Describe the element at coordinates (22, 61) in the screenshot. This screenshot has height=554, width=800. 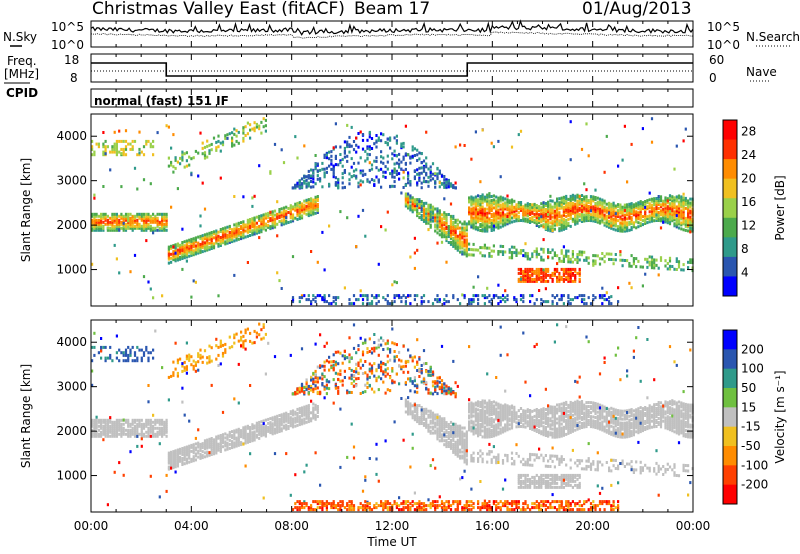
I see `freq-label-line1: Freq.` at that location.